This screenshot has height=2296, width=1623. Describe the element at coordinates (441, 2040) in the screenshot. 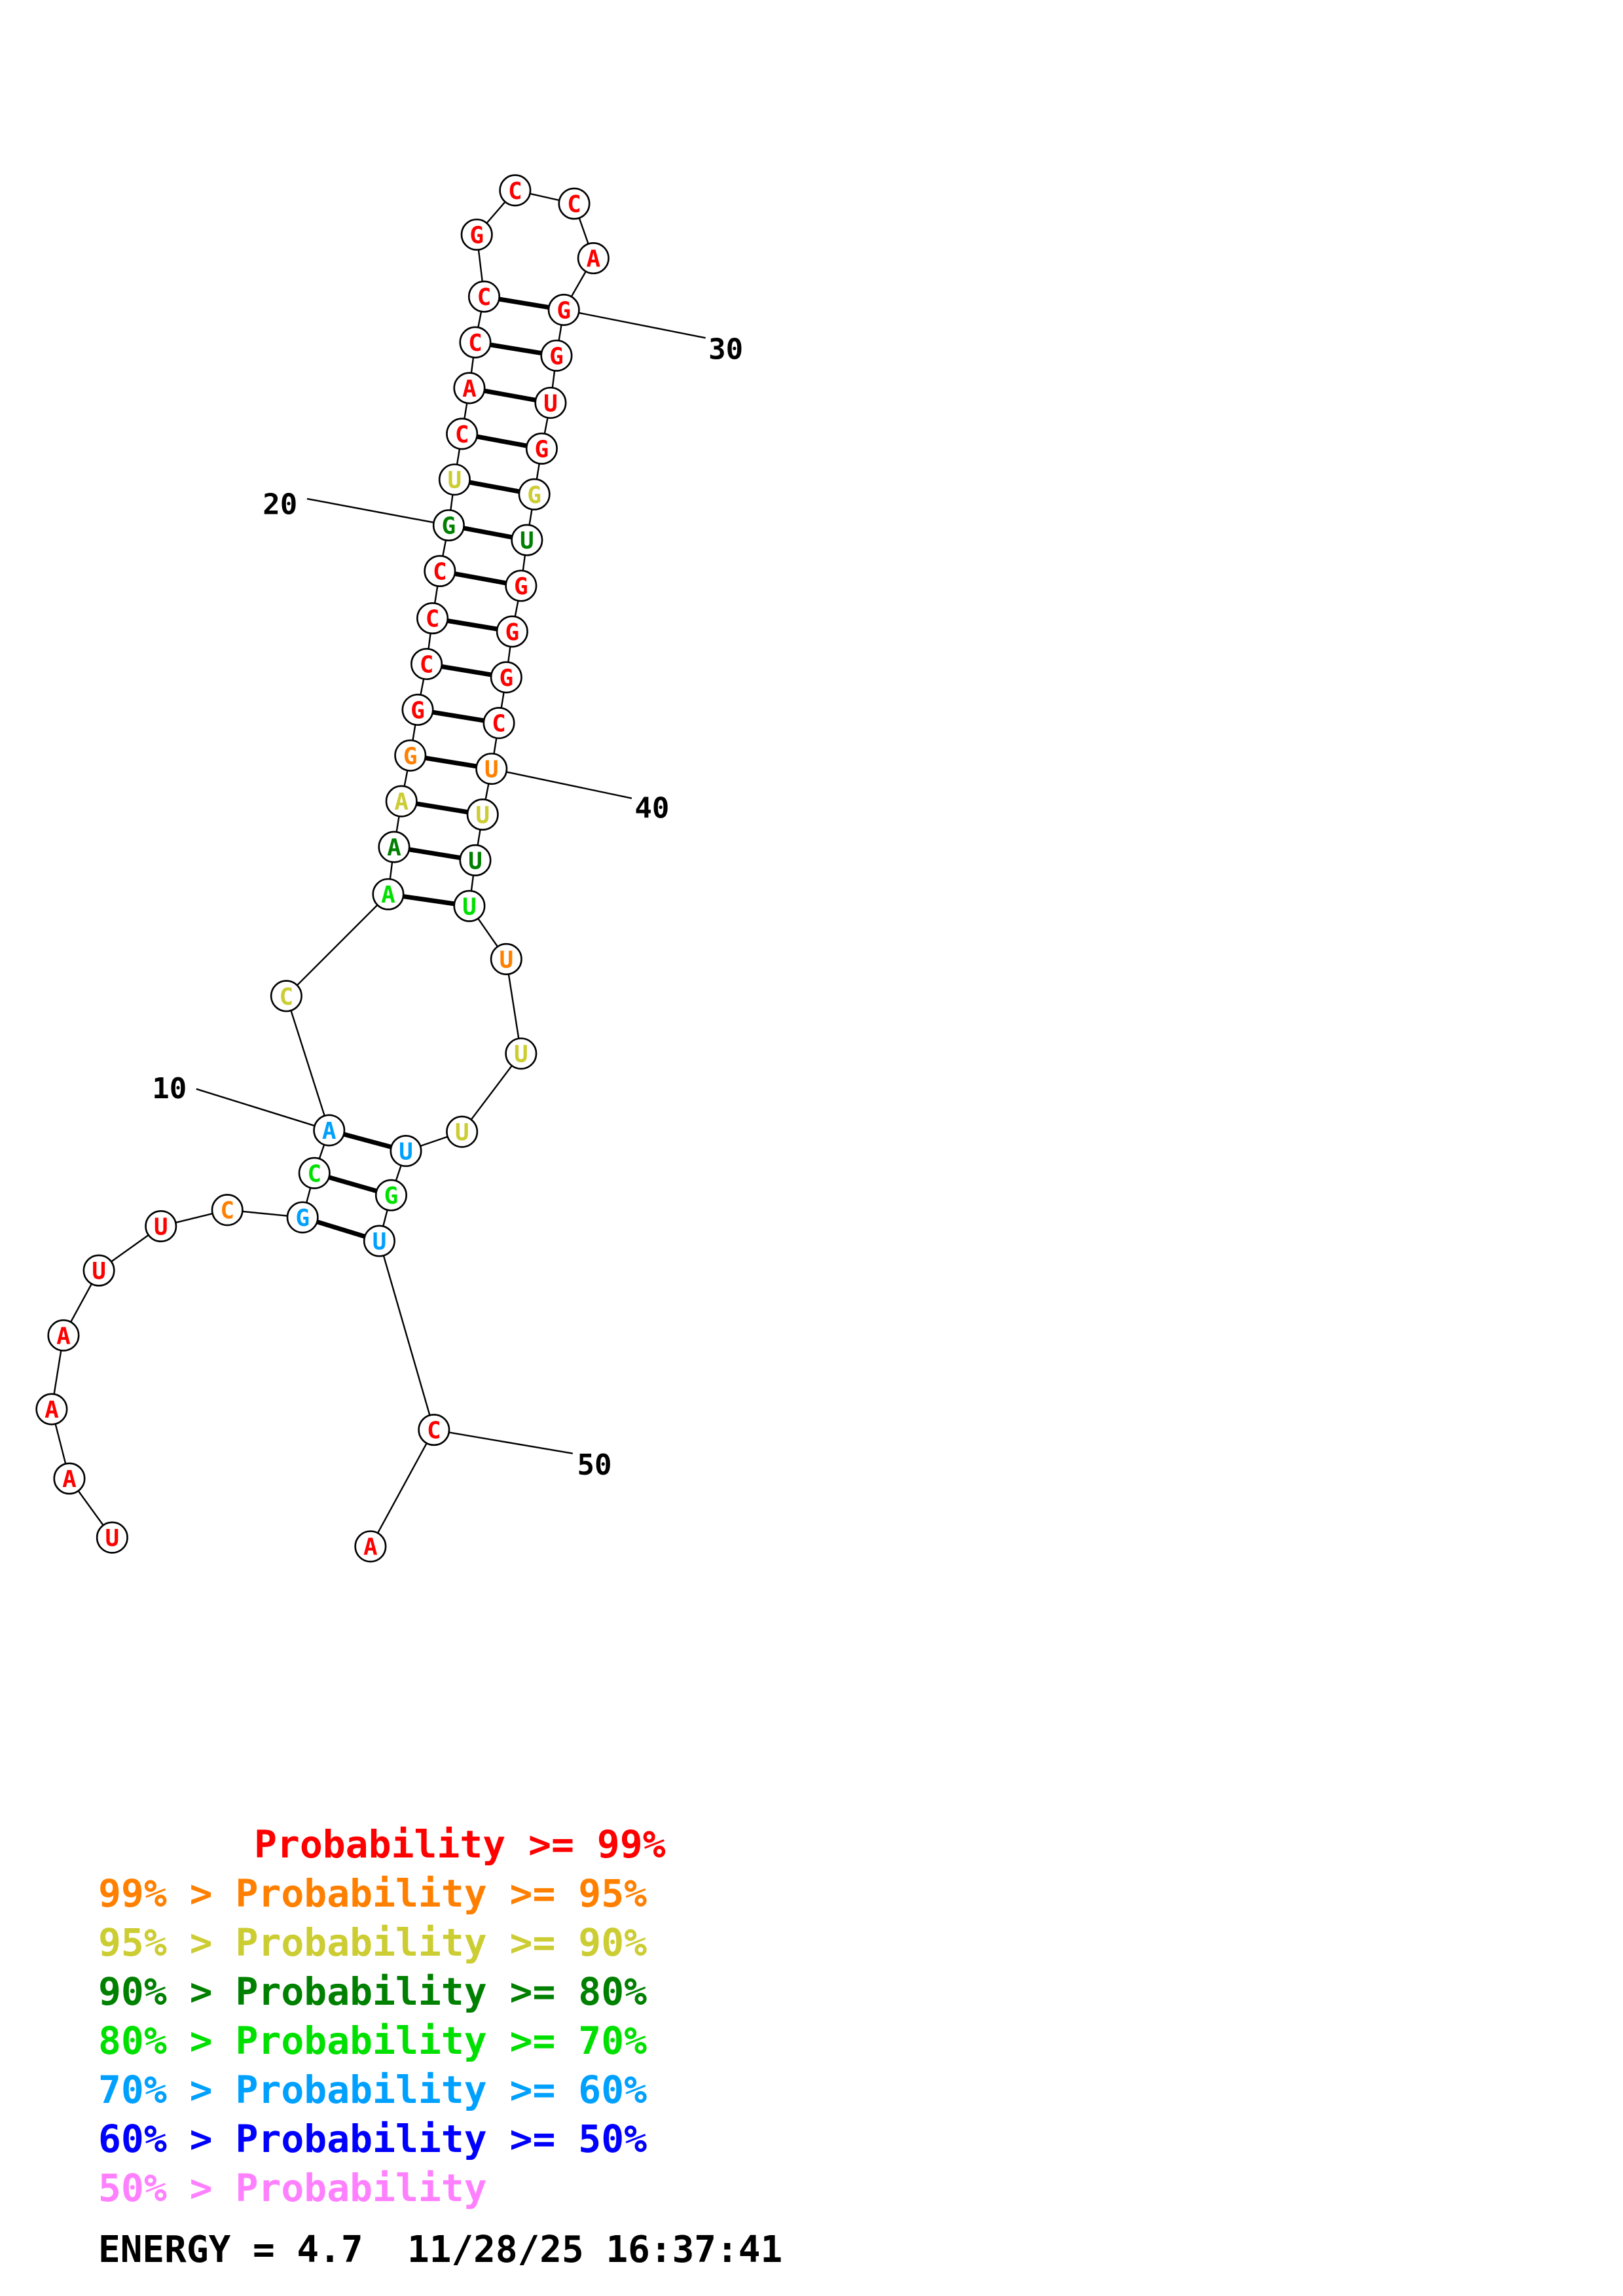

I see `legend-text: Probability >= 70%` at that location.